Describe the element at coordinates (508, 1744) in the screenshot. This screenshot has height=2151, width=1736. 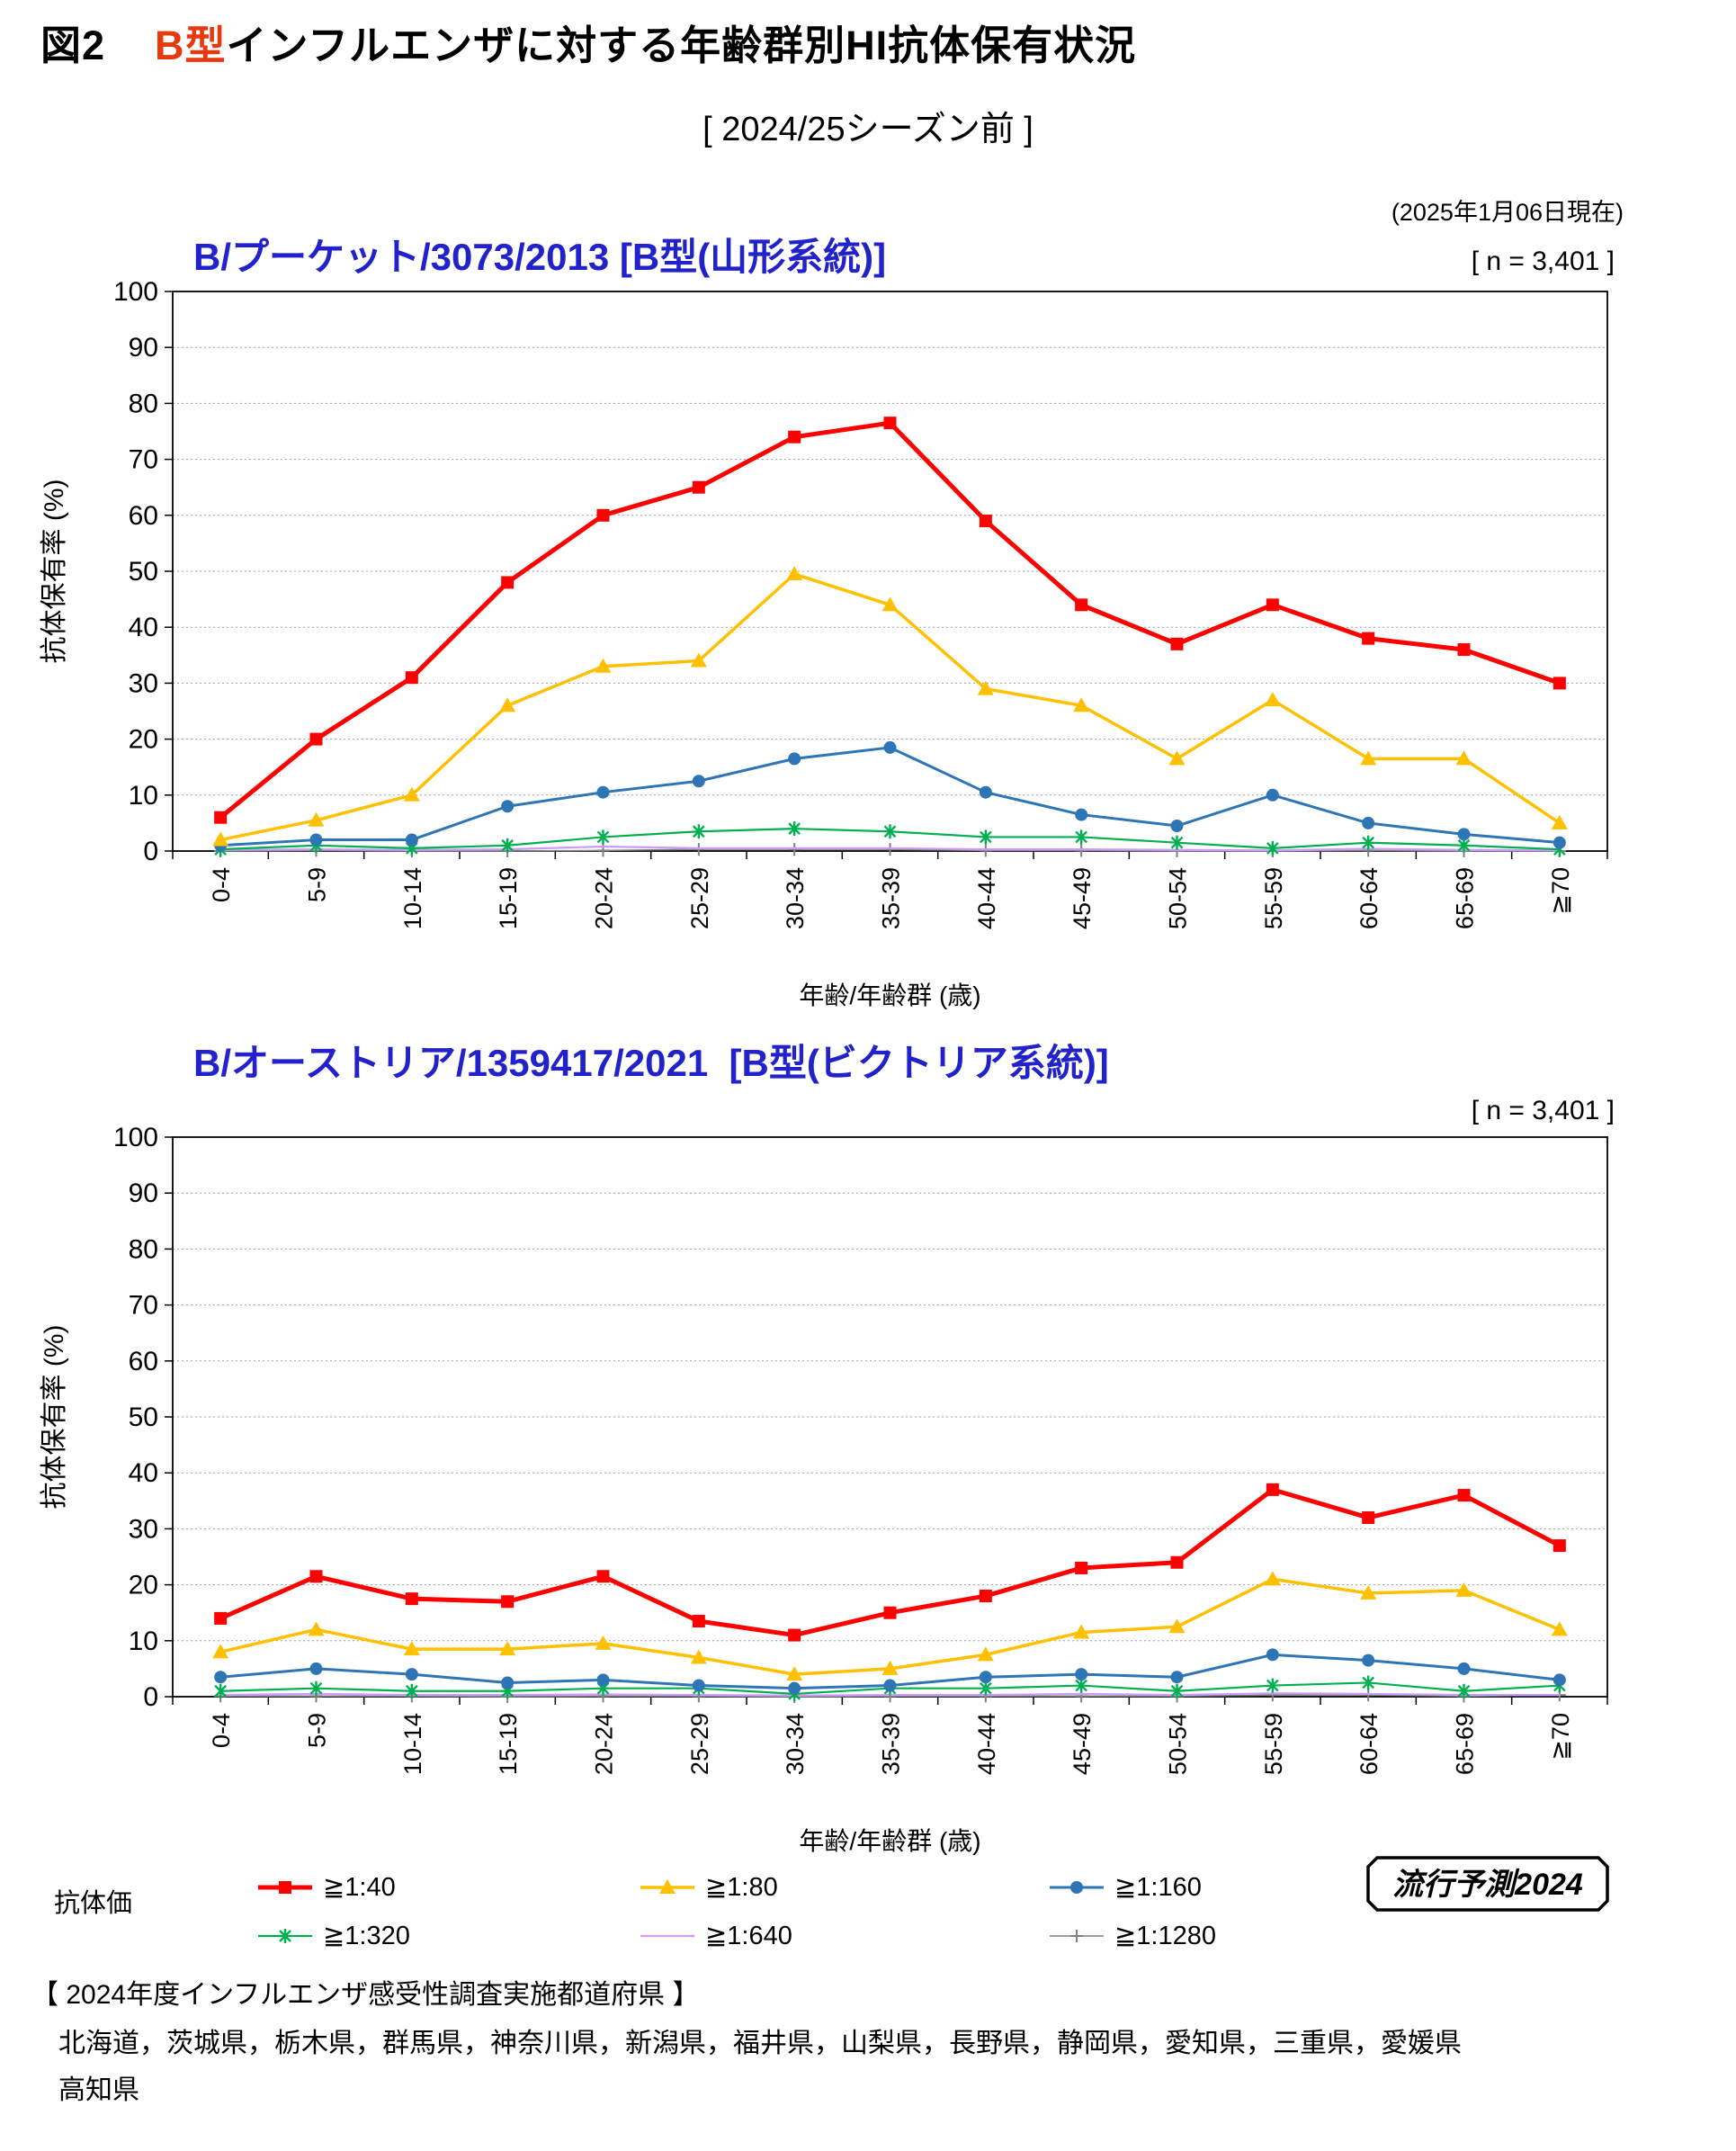
I see `x-tick-label: 15-19` at that location.